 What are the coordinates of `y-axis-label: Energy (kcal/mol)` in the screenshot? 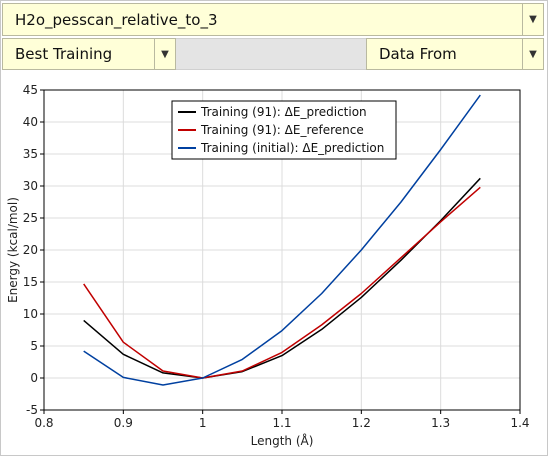 It's located at (13, 250).